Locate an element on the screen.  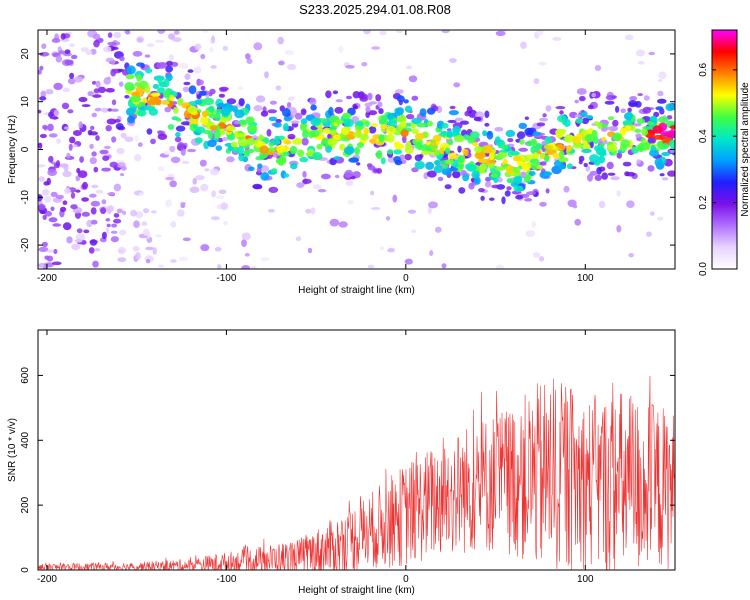
x-tick-label: -200 is located at coordinates (47, 579).